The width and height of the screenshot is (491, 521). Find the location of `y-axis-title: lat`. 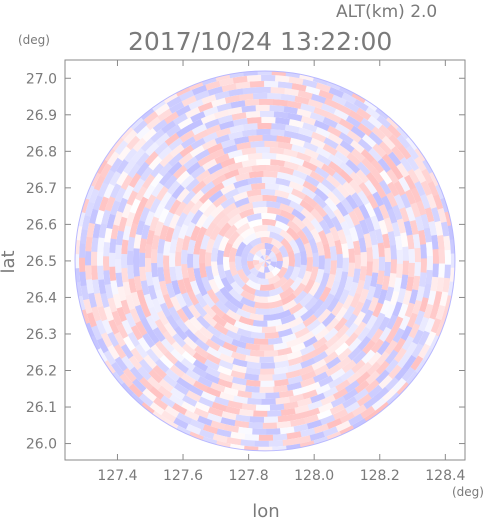

y-axis-title: lat is located at coordinates (9, 261).